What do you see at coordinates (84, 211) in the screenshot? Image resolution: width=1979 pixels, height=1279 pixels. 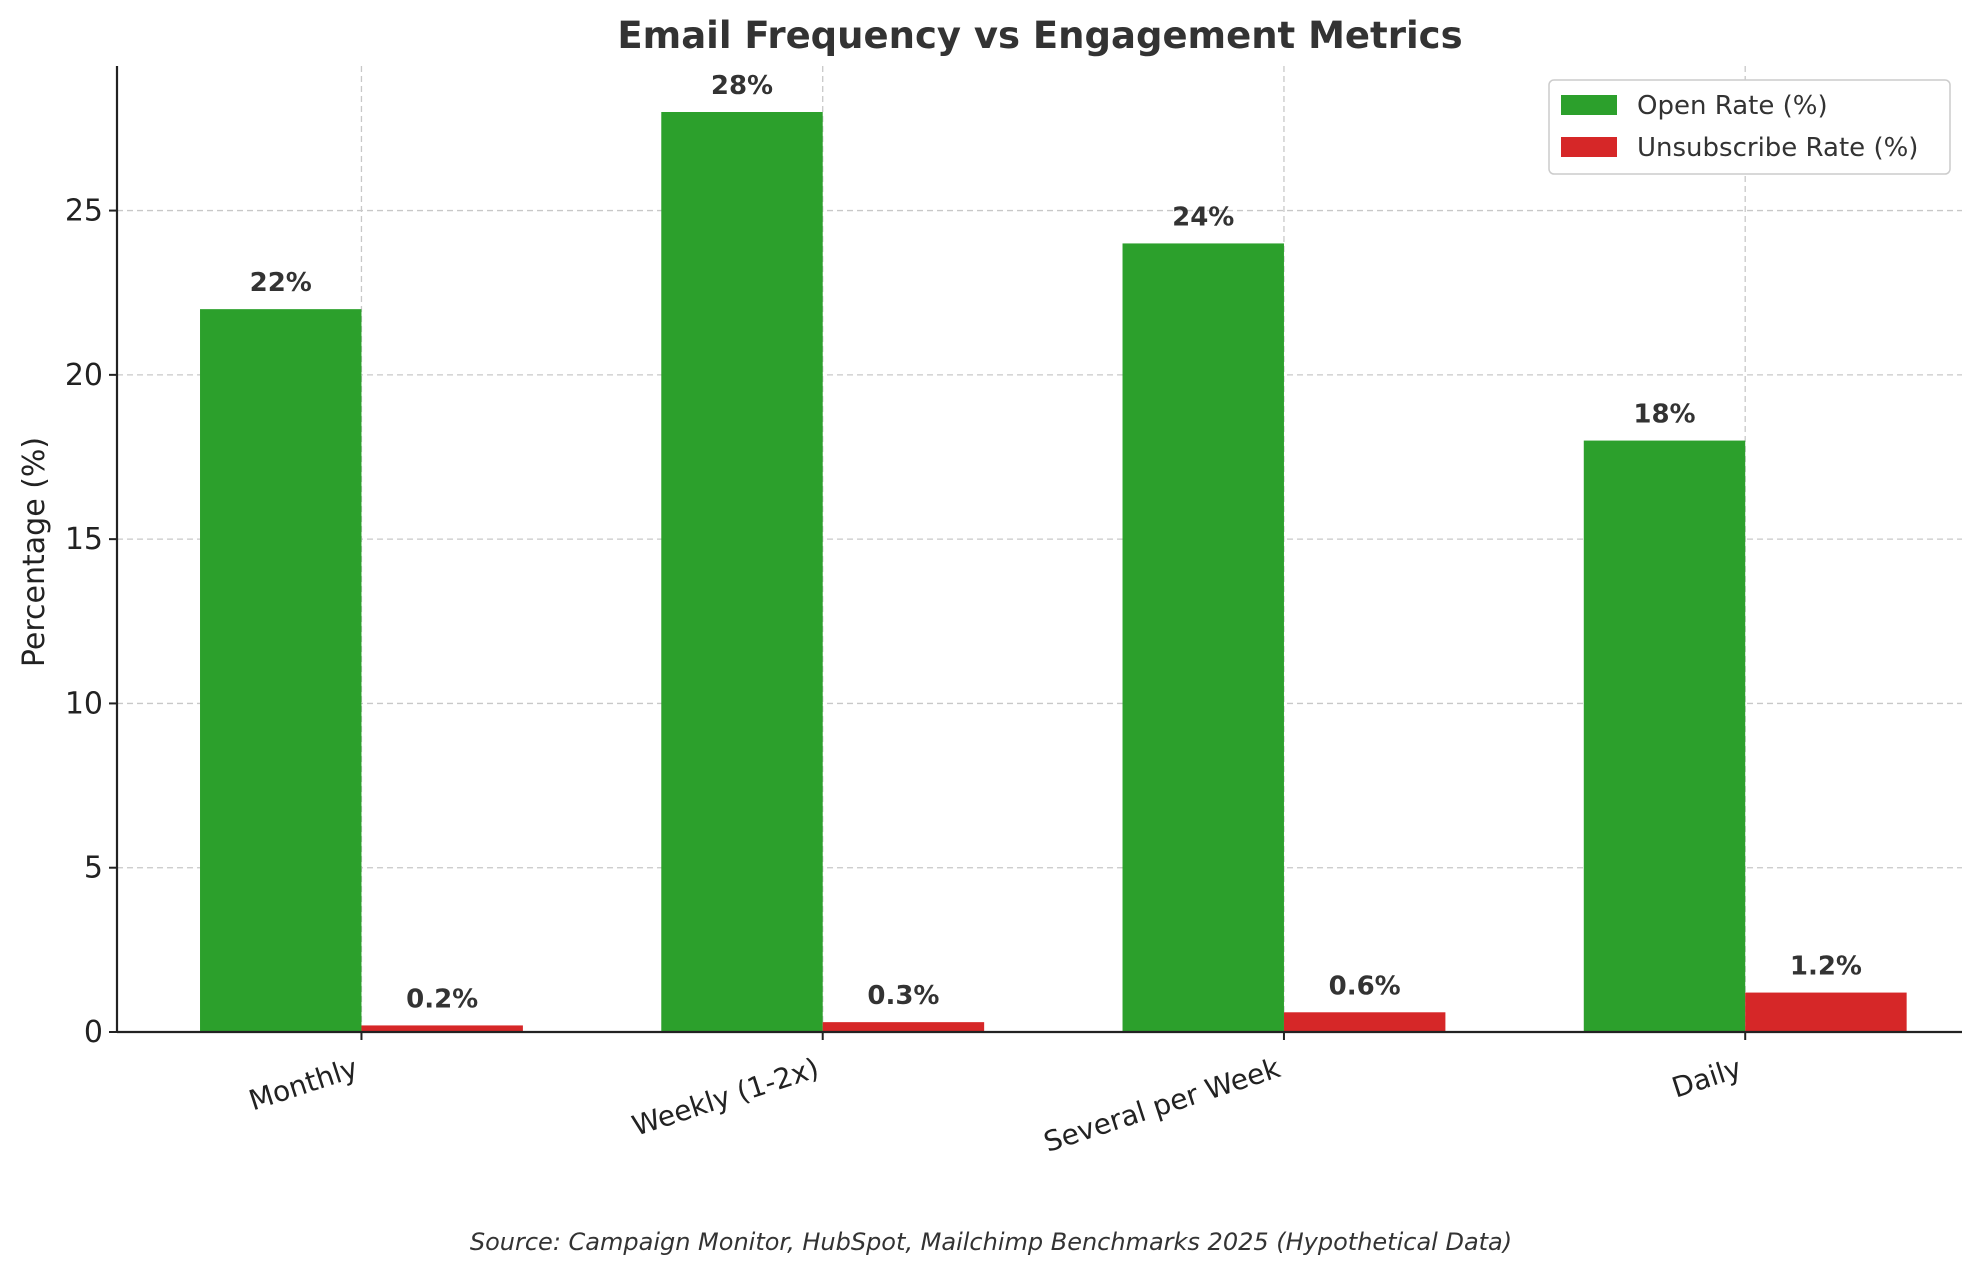 I see `y-tick-label-25: 25` at bounding box center [84, 211].